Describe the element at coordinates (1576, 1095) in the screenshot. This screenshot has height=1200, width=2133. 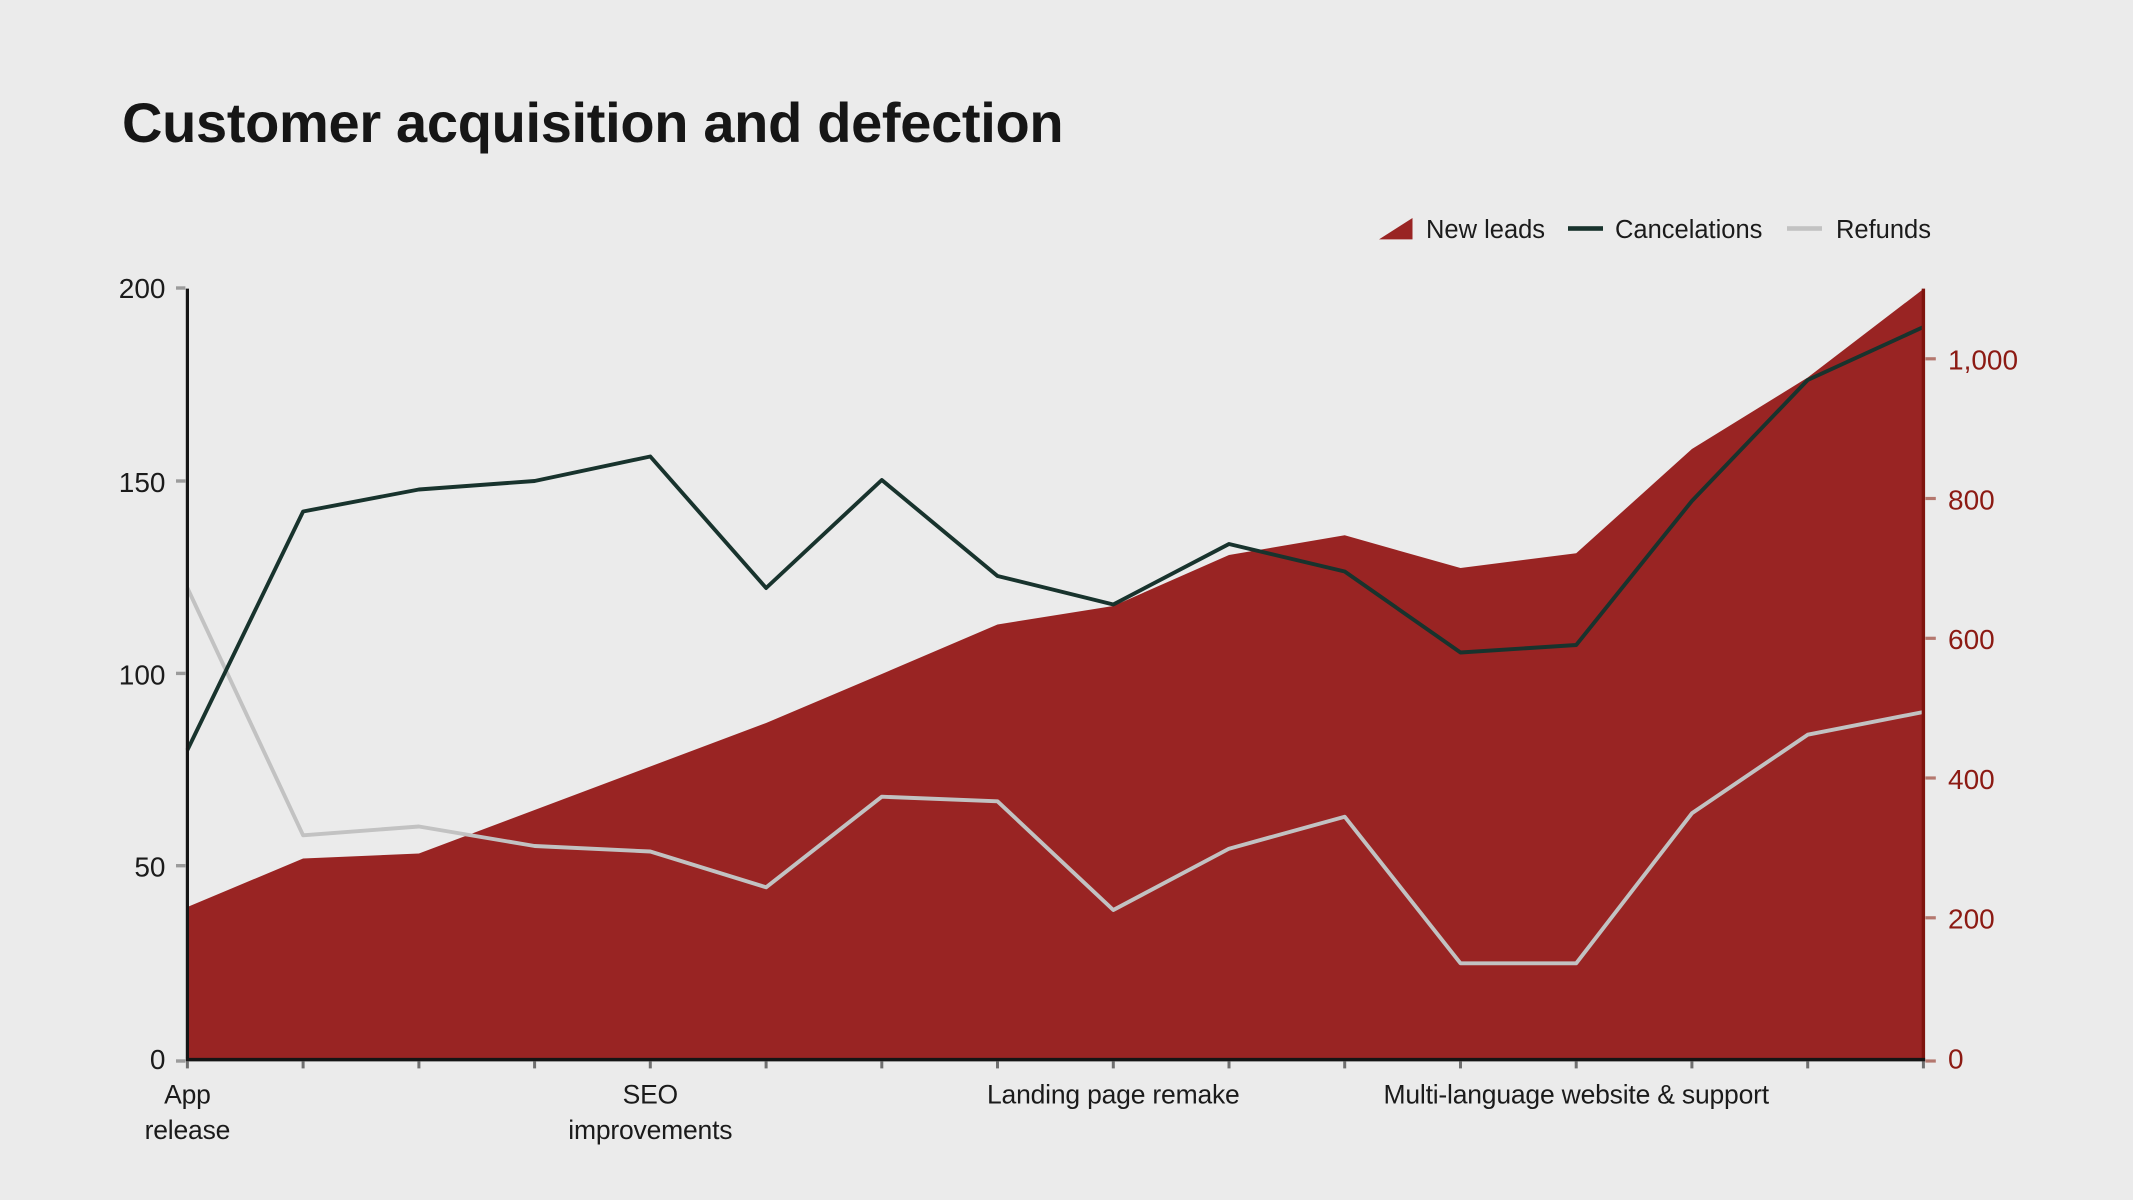
I see `svg-text:Multi-language website & suppo: Multi-language website & support` at that location.